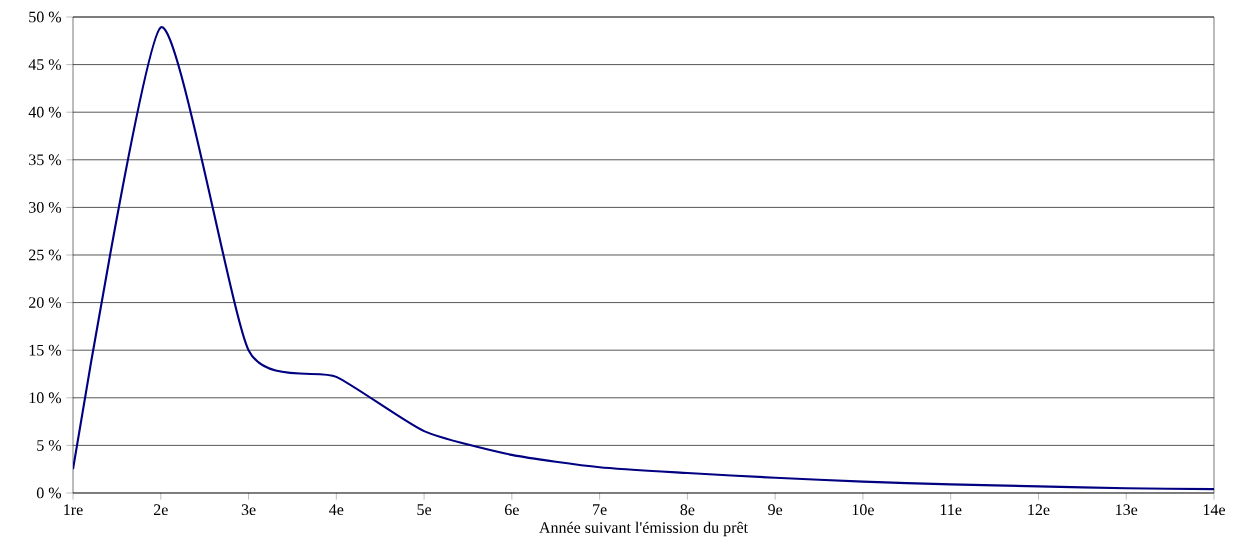 Image resolution: width=1239 pixels, height=560 pixels. What do you see at coordinates (45, 255) in the screenshot?
I see `y-tick-label: 25 %` at bounding box center [45, 255].